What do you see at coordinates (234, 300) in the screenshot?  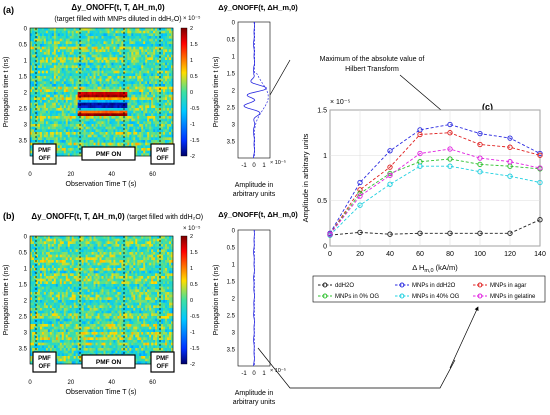 I see `side-b-ytick: 2` at bounding box center [234, 300].